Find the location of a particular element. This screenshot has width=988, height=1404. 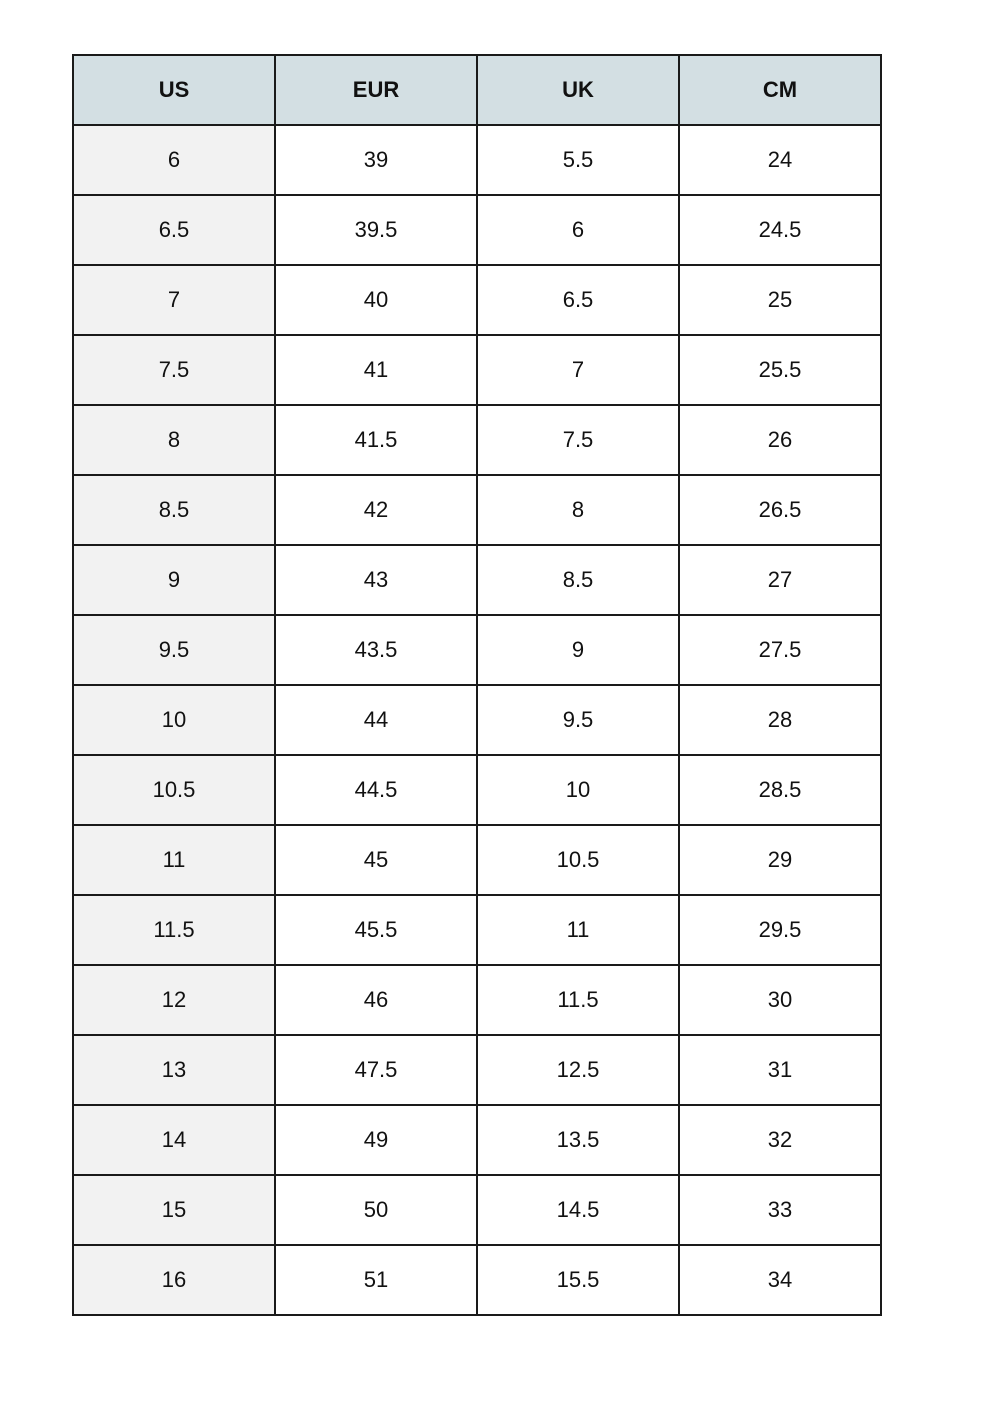

cell-cm: 24 is located at coordinates (780, 160).